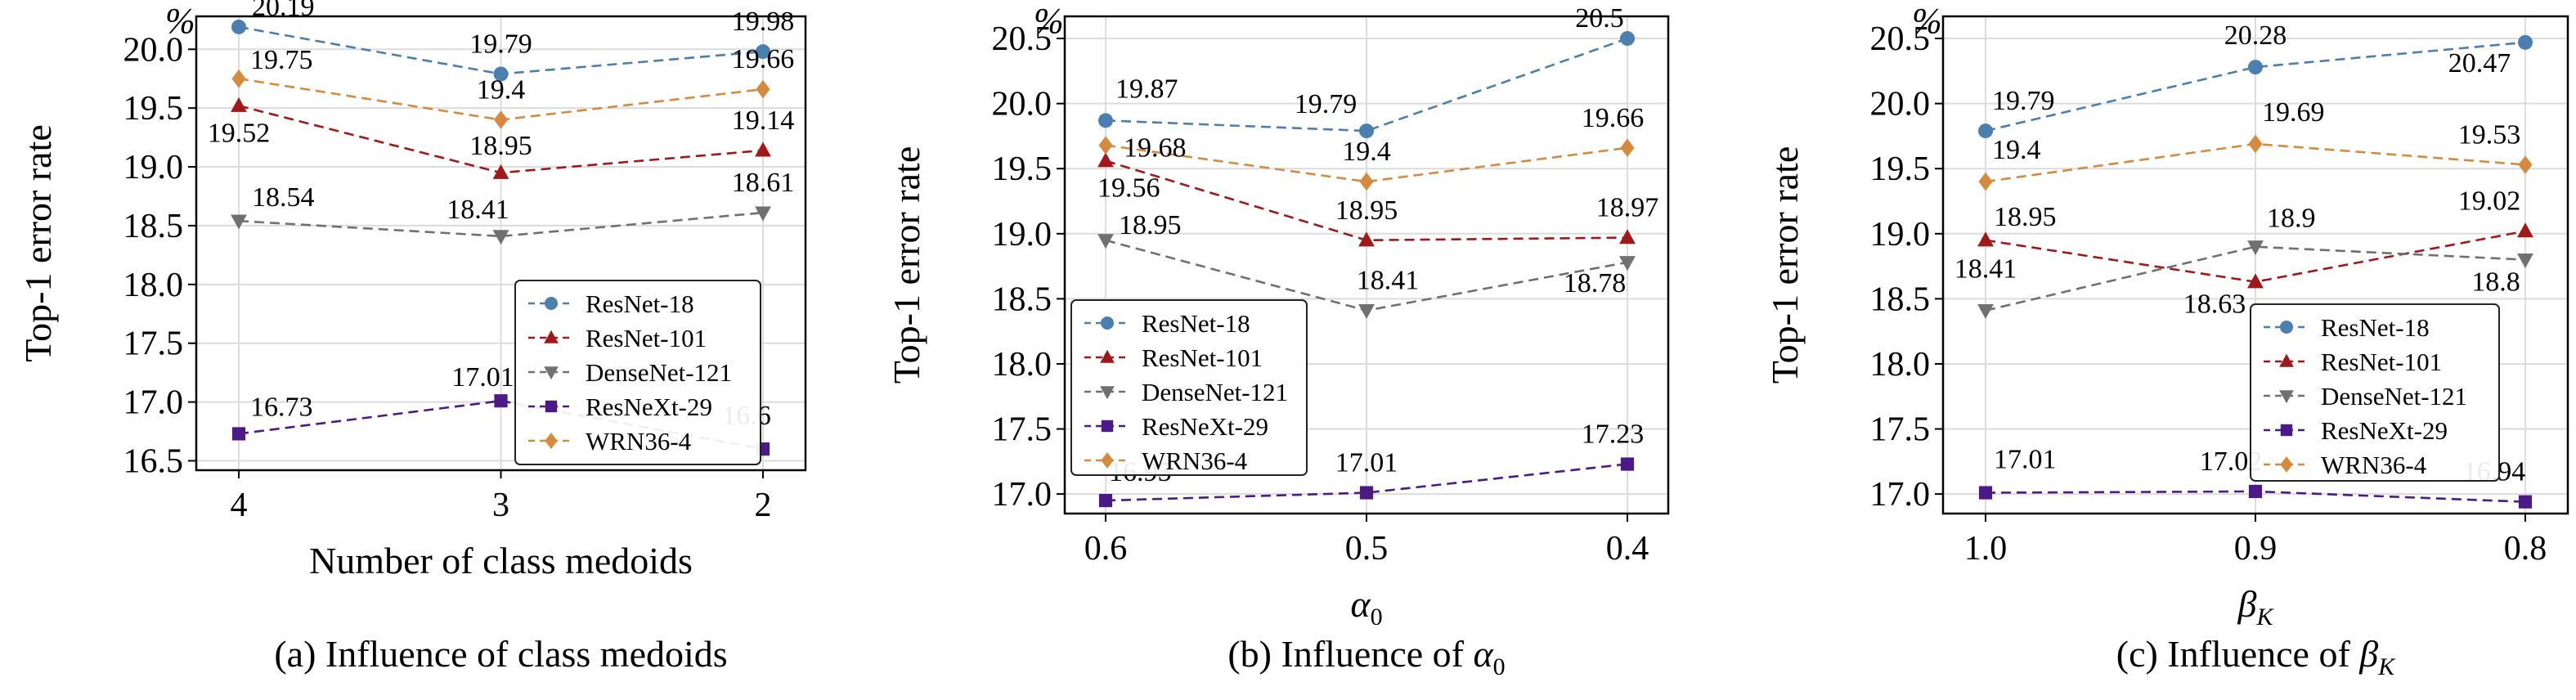 The width and height of the screenshot is (2576, 700). I want to click on data-label: 18.61, so click(764, 183).